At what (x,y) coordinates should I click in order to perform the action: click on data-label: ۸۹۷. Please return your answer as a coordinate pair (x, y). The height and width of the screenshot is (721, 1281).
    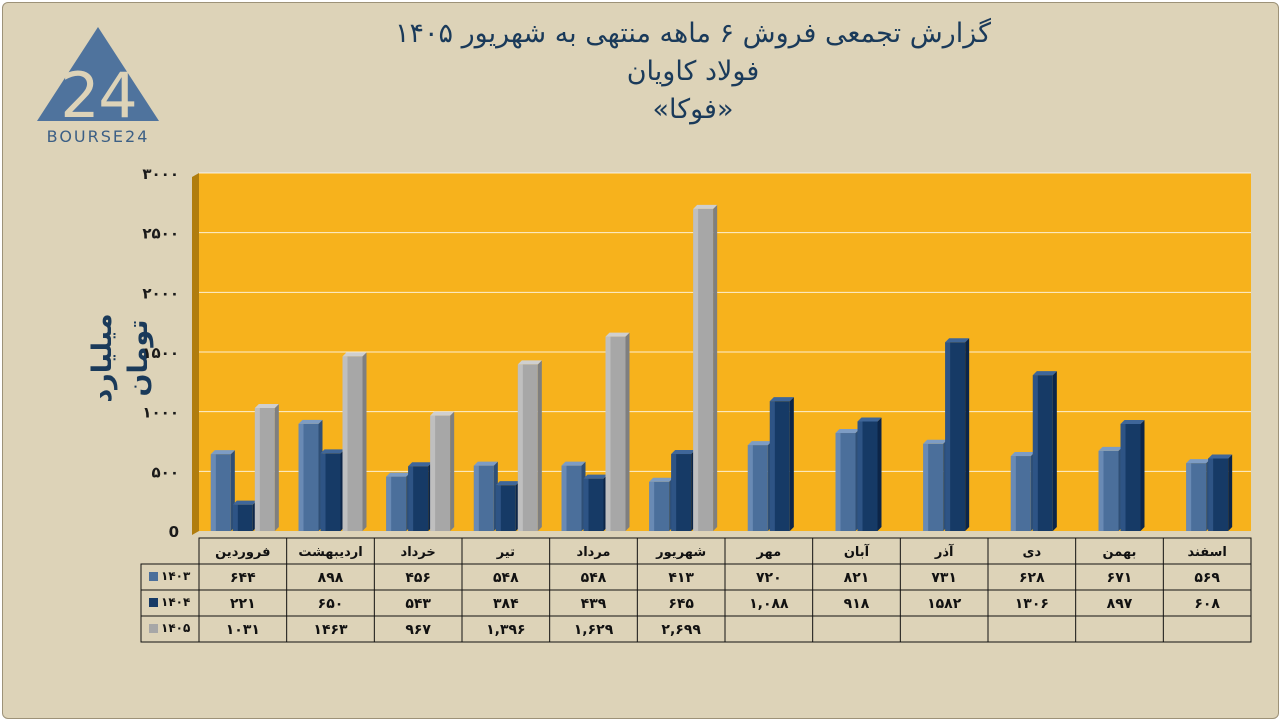
    Looking at the image, I should click on (1120, 604).